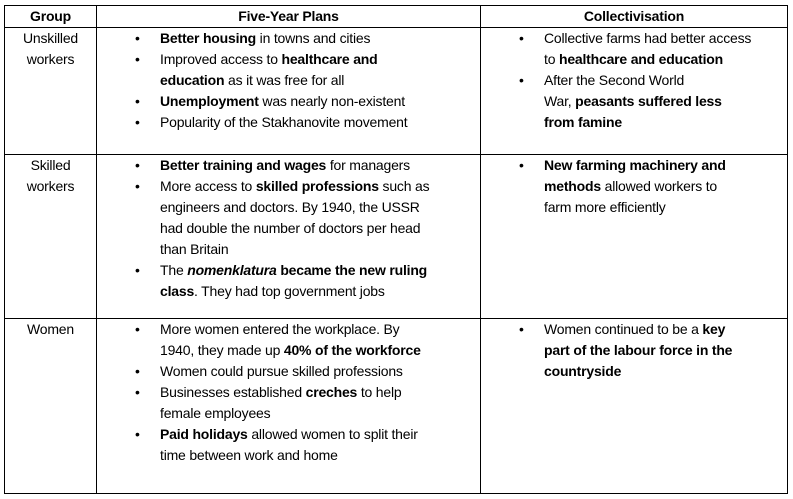  I want to click on group-cell: Skilled workers, so click(50, 236).